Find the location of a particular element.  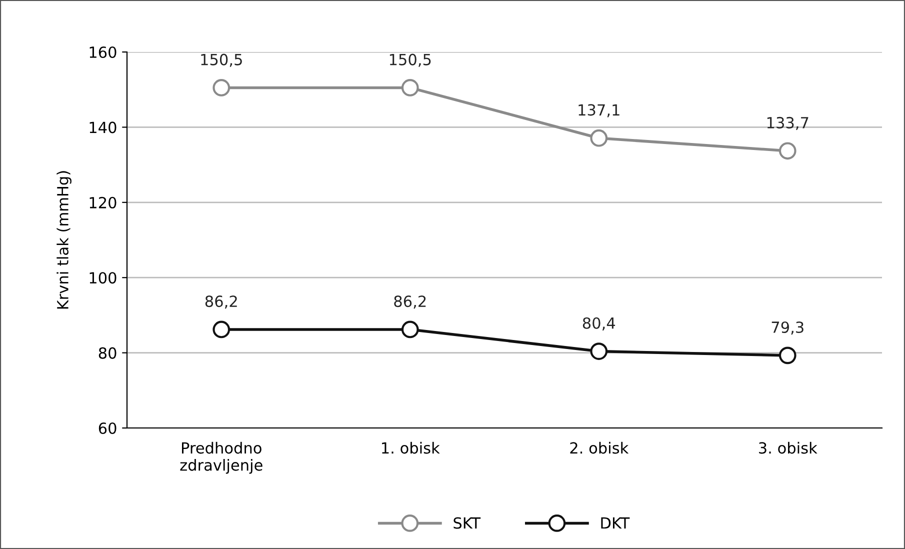

data-label: 133,7 is located at coordinates (787, 123).